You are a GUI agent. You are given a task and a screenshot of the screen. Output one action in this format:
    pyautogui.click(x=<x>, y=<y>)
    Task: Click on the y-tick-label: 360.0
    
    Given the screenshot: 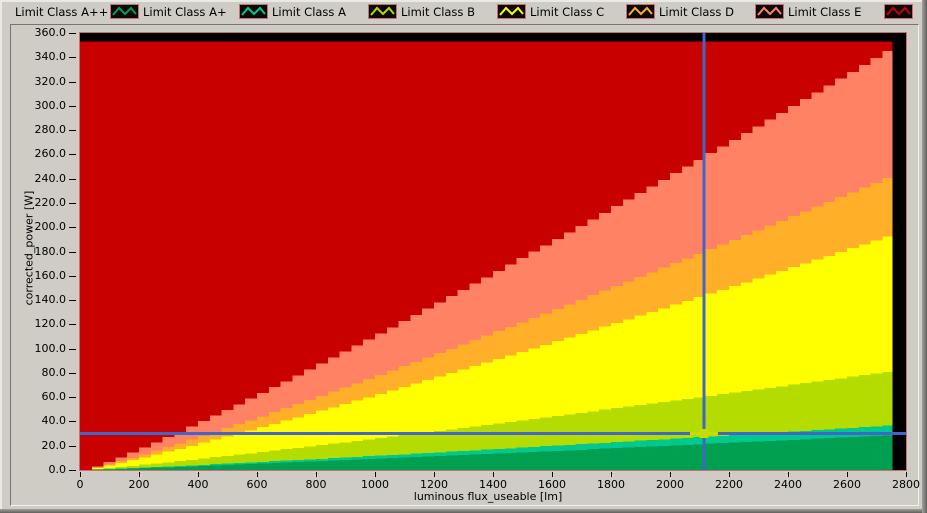 What is the action you would take?
    pyautogui.click(x=50, y=32)
    